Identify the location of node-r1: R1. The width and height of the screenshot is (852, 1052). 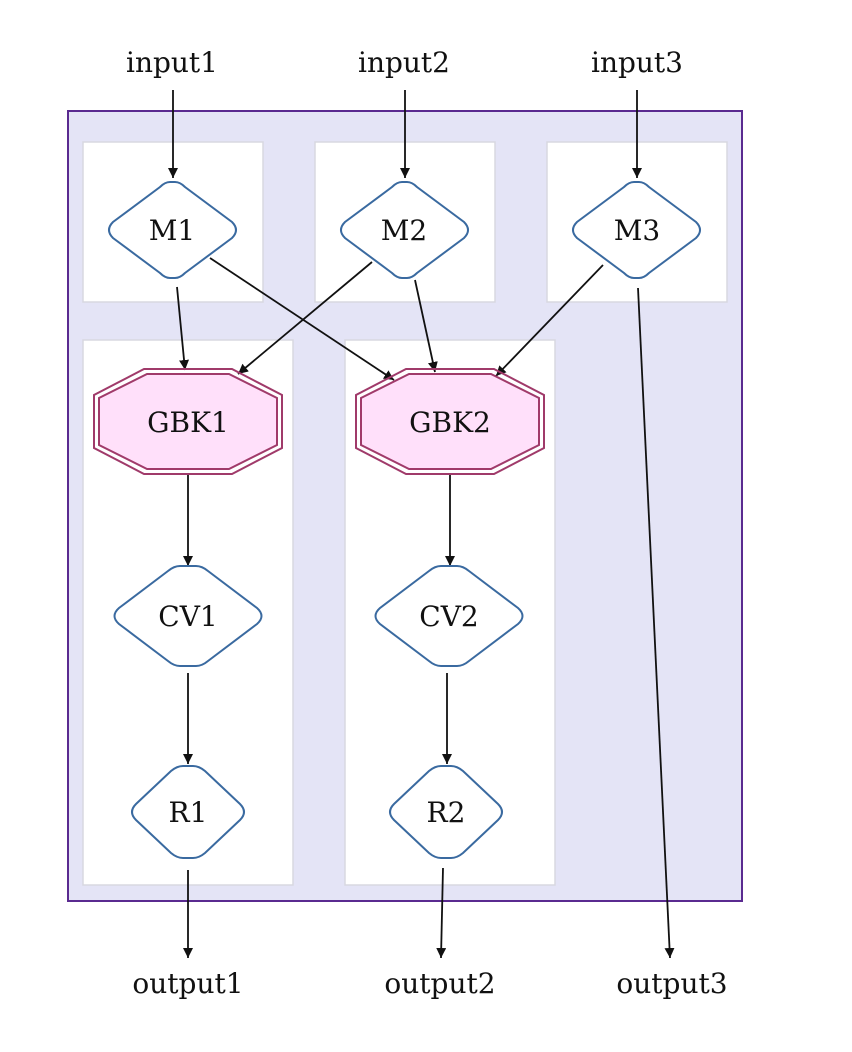
(188, 812).